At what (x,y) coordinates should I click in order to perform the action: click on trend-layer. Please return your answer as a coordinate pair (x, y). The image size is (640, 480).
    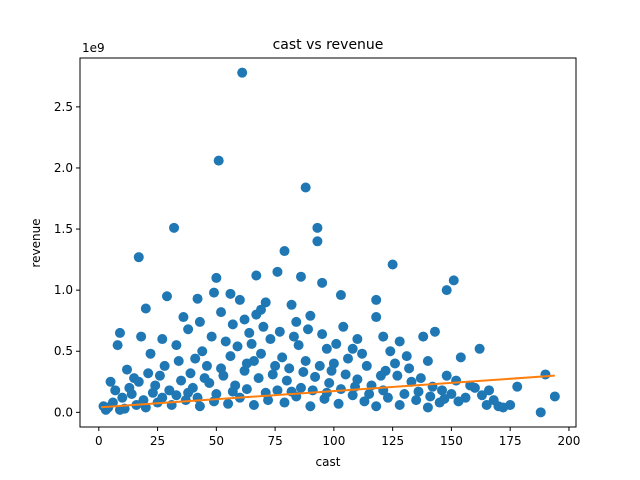
    Looking at the image, I should click on (328, 391).